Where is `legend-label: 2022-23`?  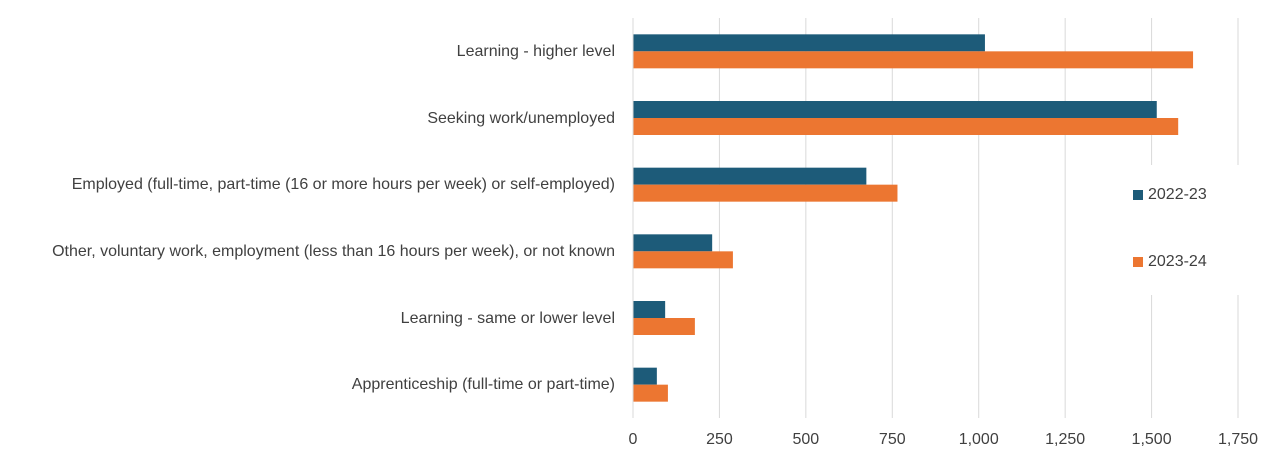 legend-label: 2022-23 is located at coordinates (1177, 194).